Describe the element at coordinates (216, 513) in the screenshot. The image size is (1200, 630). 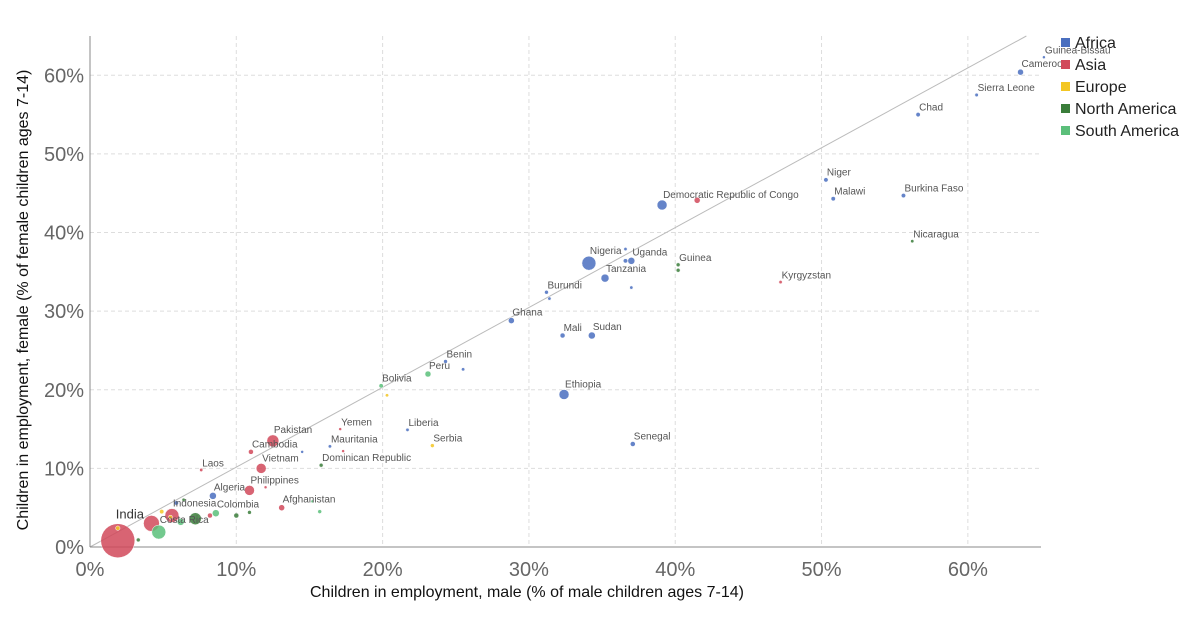
I see `point-colombia` at that location.